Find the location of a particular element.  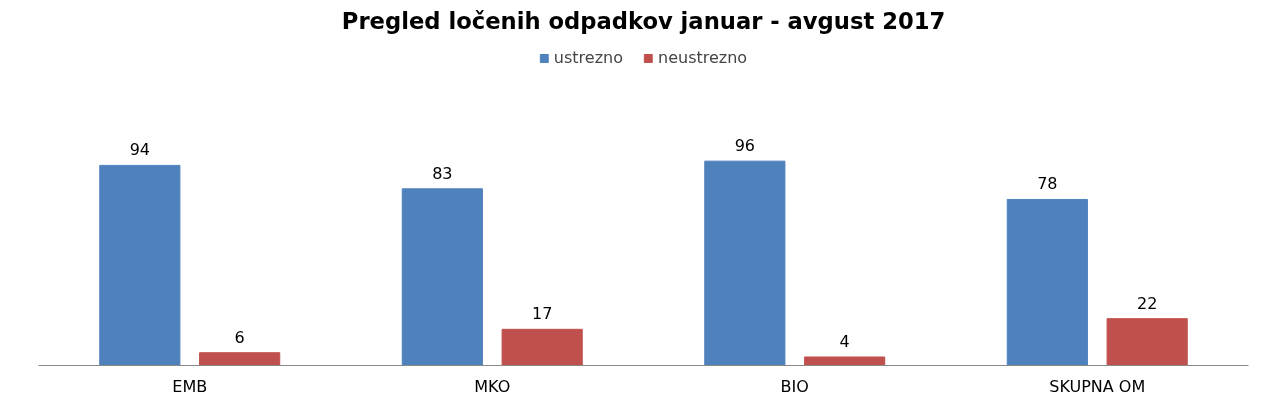

x-tick-label: BIO is located at coordinates (794, 386).